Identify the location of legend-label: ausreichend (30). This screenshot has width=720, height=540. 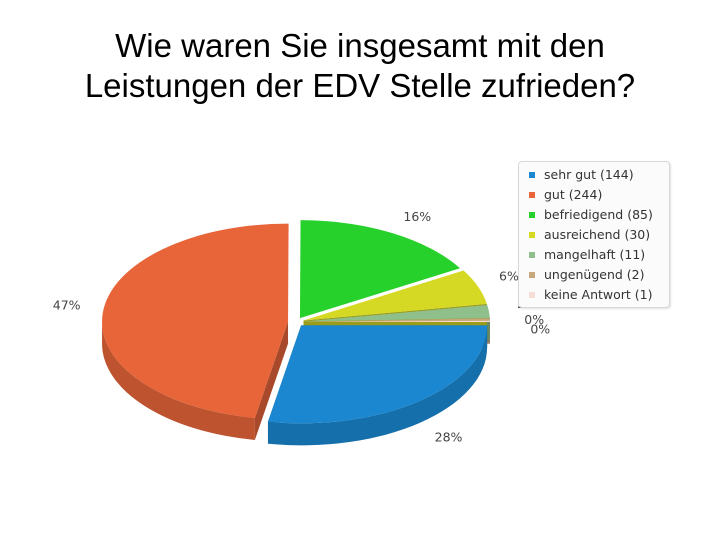
(597, 234).